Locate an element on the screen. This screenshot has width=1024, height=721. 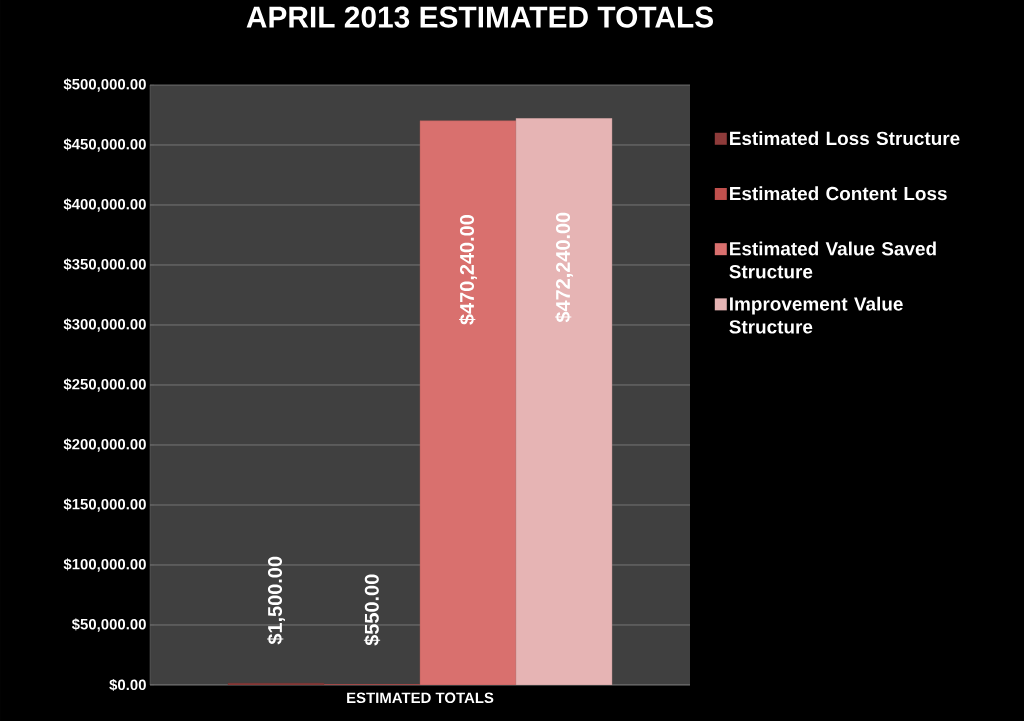
chart-title: APRIL 2013 ESTIMATED TOTALS is located at coordinates (479, 17).